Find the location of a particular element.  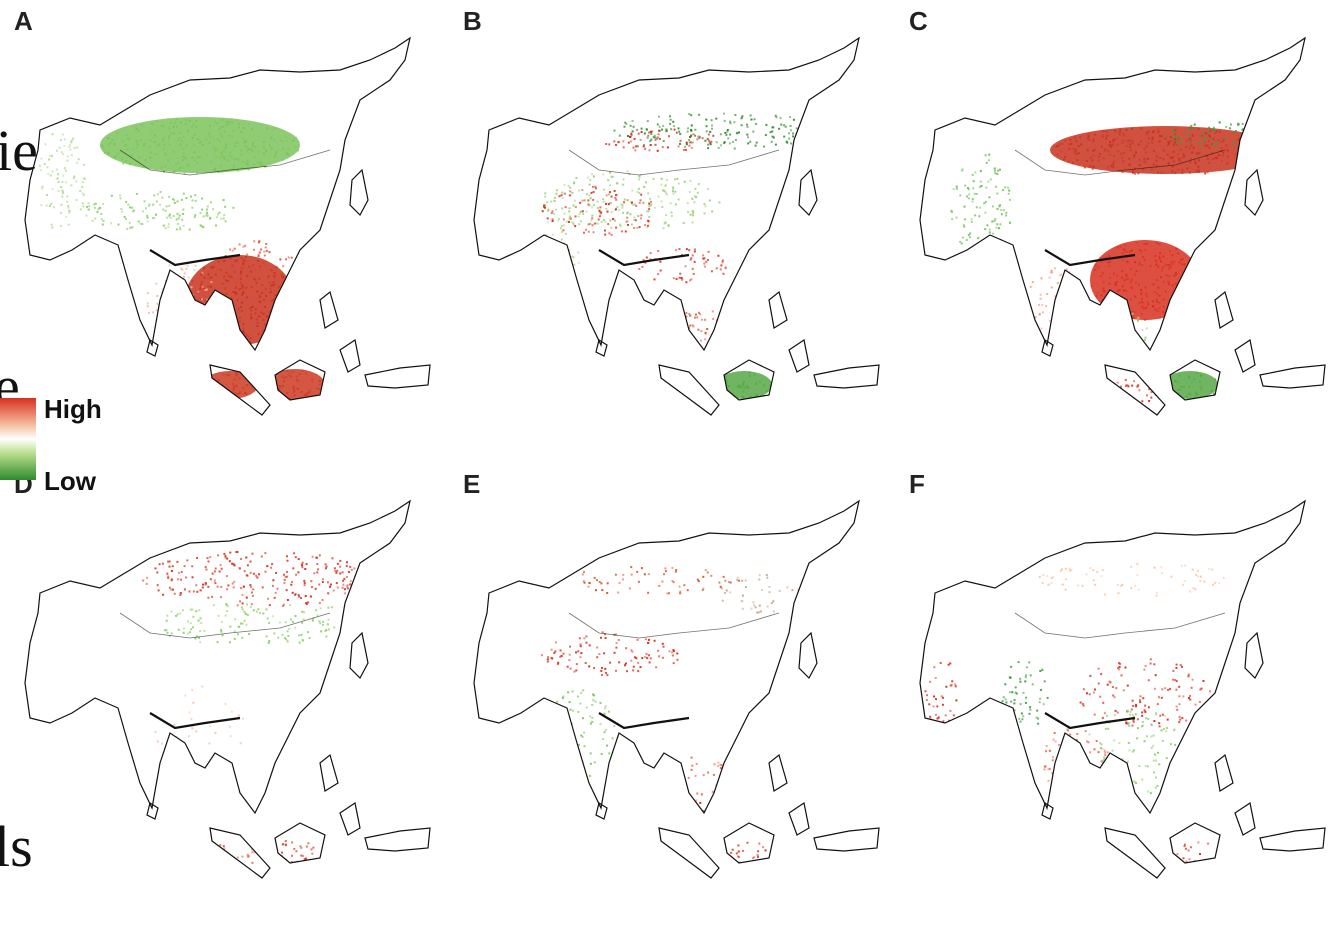

asia-map-f is located at coordinates (1122, 689).